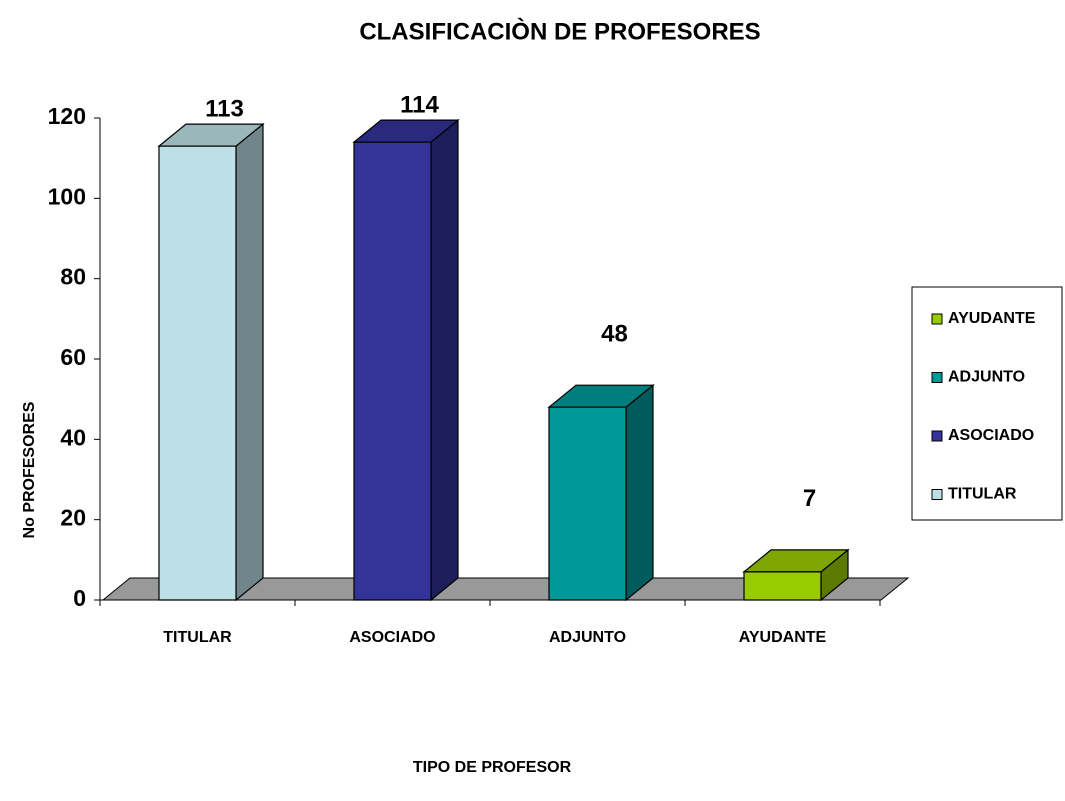 The width and height of the screenshot is (1065, 801). What do you see at coordinates (492, 767) in the screenshot?
I see `x-axis-title: TIPO DE PROFESOR` at bounding box center [492, 767].